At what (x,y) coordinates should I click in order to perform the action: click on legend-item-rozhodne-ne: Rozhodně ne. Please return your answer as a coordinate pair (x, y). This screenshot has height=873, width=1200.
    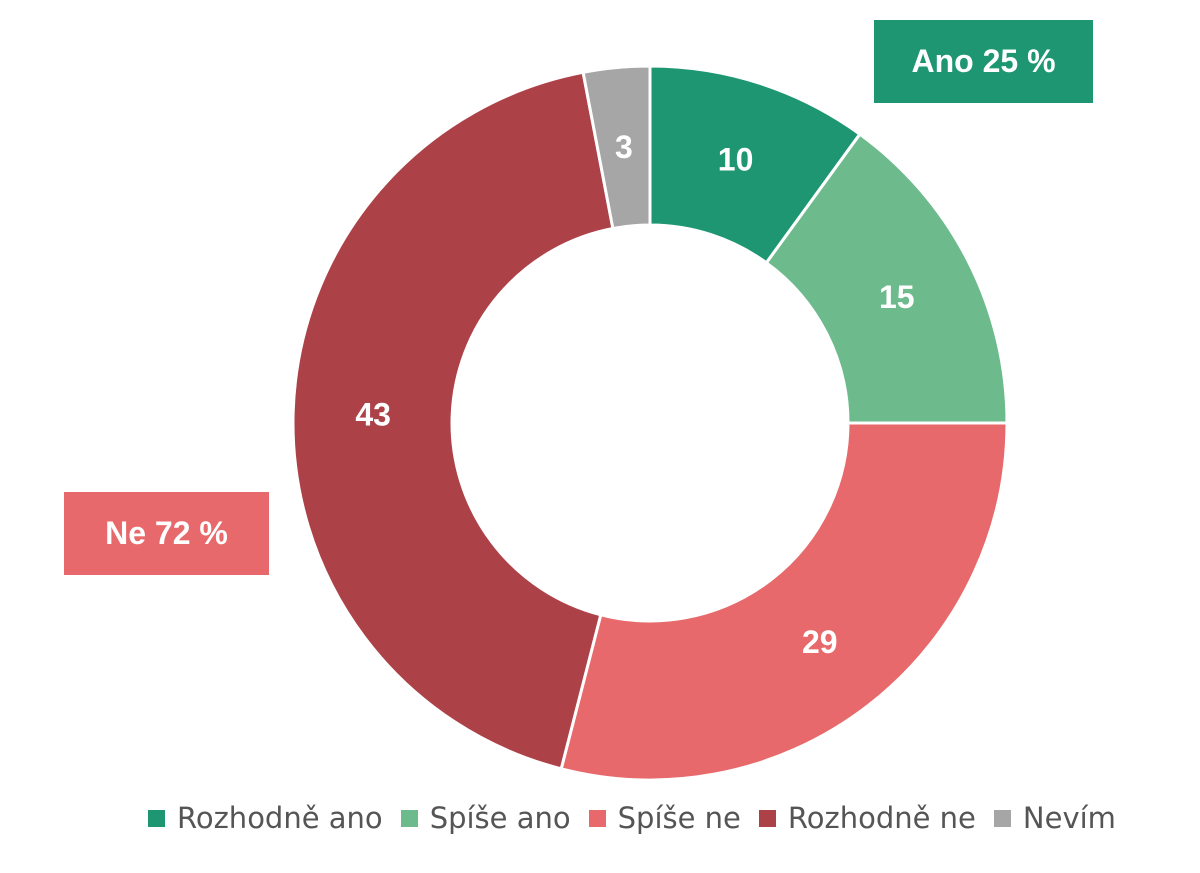
    Looking at the image, I should click on (867, 818).